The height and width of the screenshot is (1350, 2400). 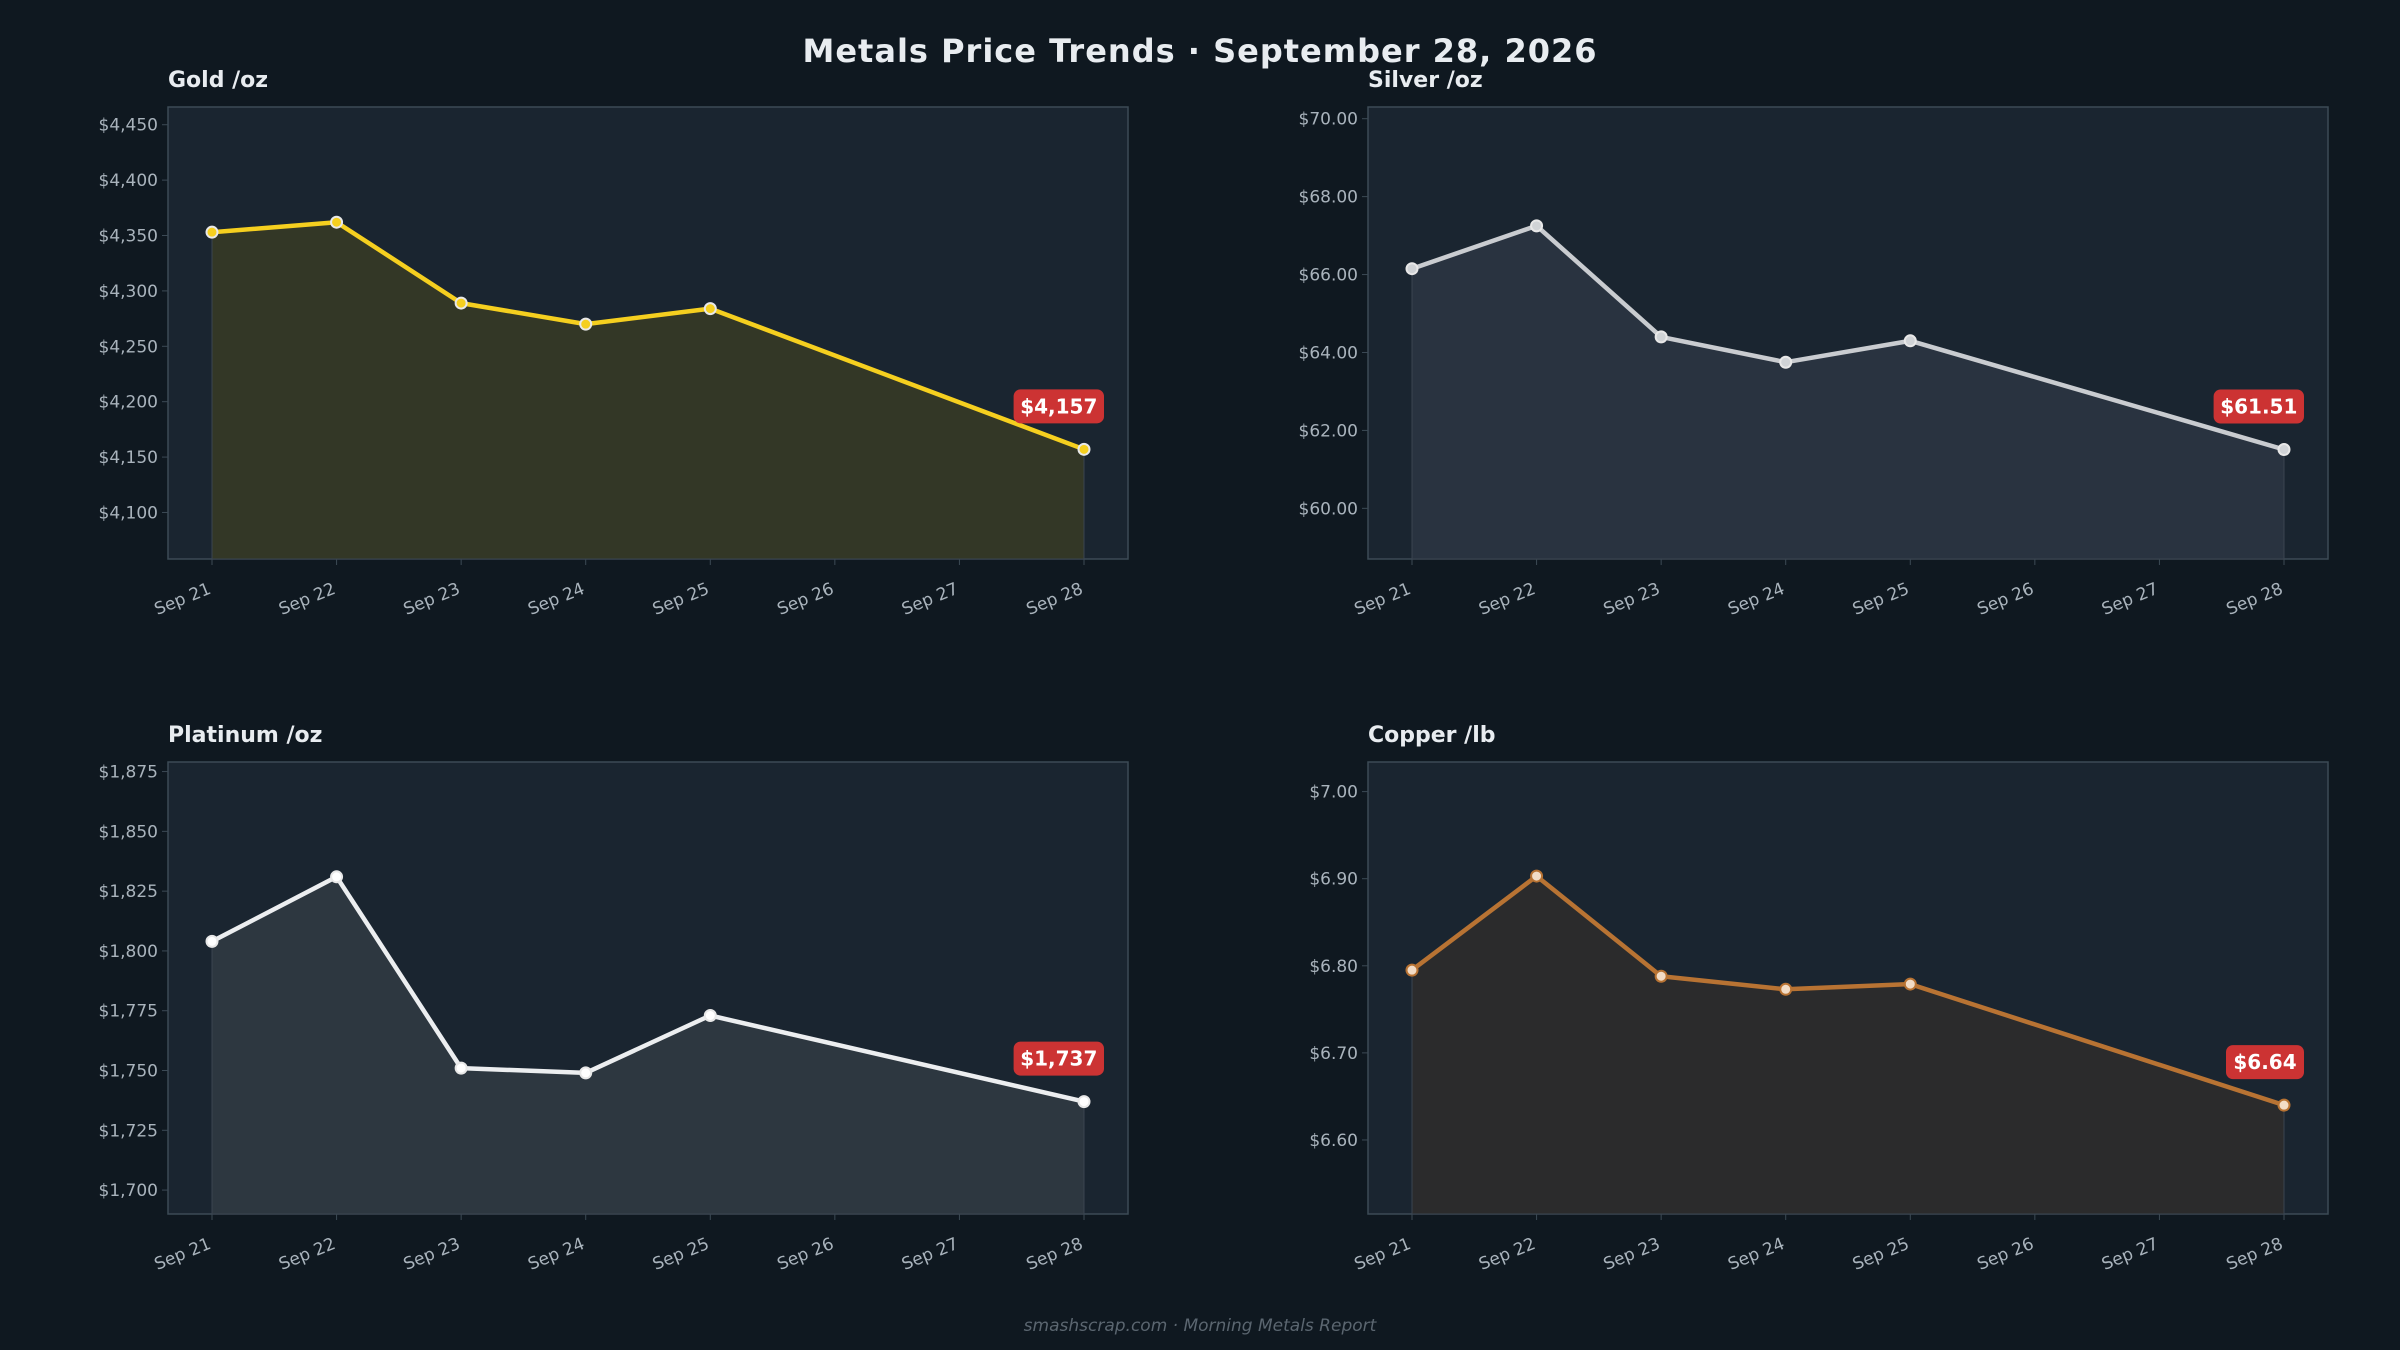 What do you see at coordinates (2005, 599) in the screenshot?
I see `silver-x-tick-label: Sep 26` at bounding box center [2005, 599].